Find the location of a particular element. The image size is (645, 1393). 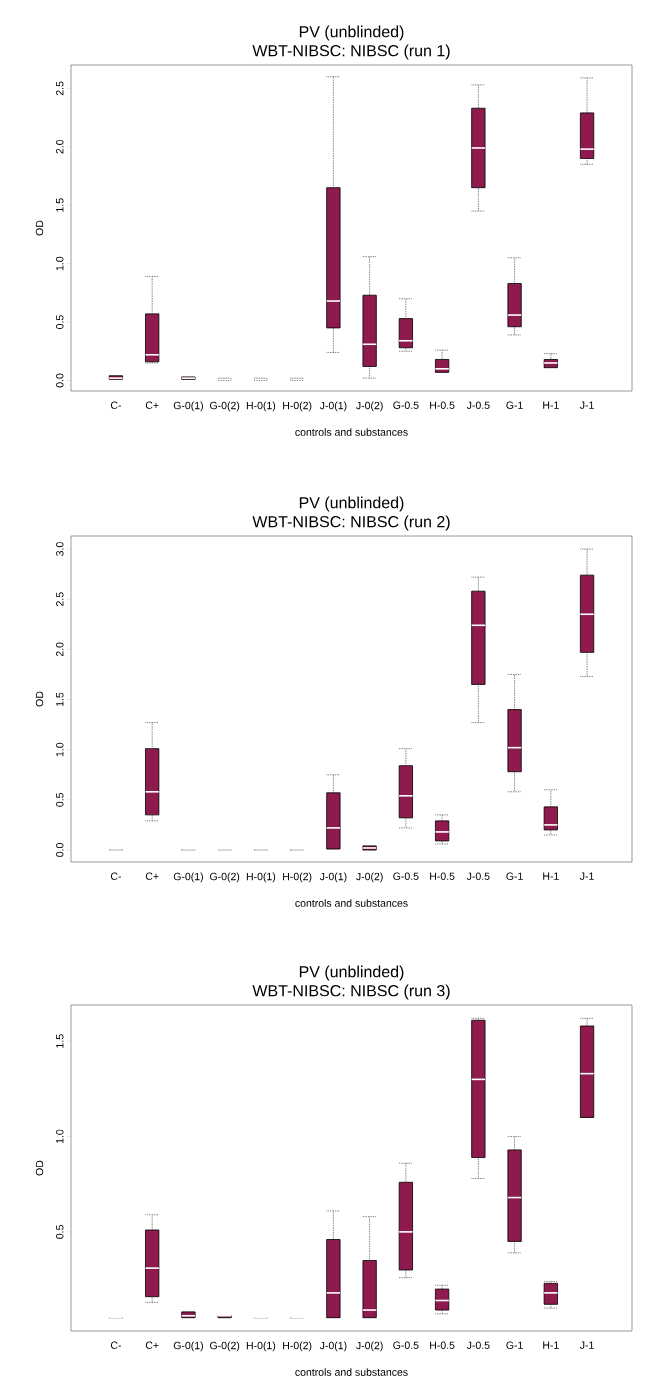

chart-subtitle: WBT-NIBSC: NIBSC (run 1) is located at coordinates (351, 52).